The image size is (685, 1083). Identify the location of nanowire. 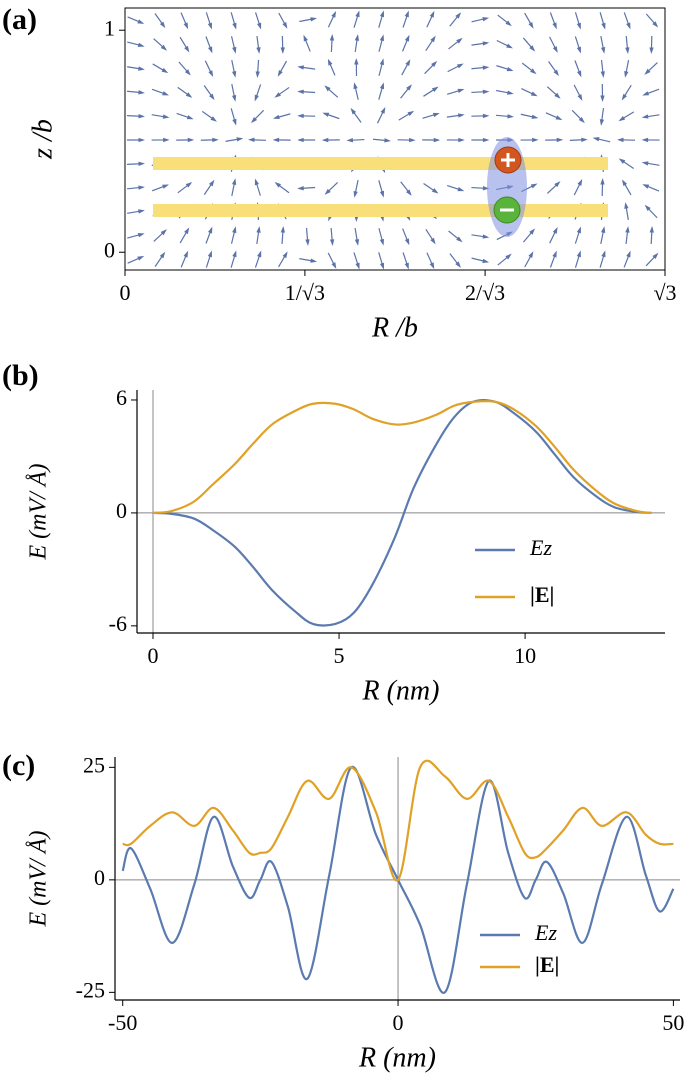
(380, 210).